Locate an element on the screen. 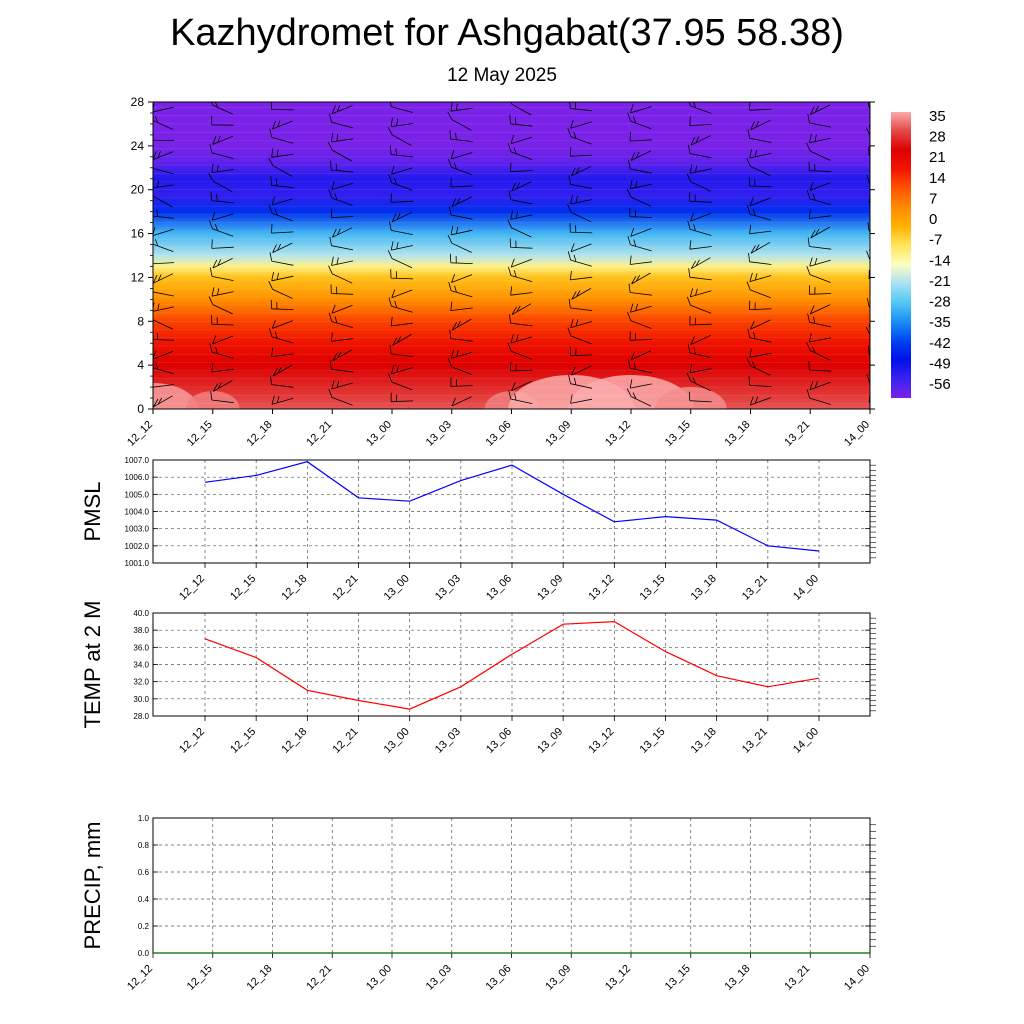  colorbar-label: 21 is located at coordinates (937, 157).